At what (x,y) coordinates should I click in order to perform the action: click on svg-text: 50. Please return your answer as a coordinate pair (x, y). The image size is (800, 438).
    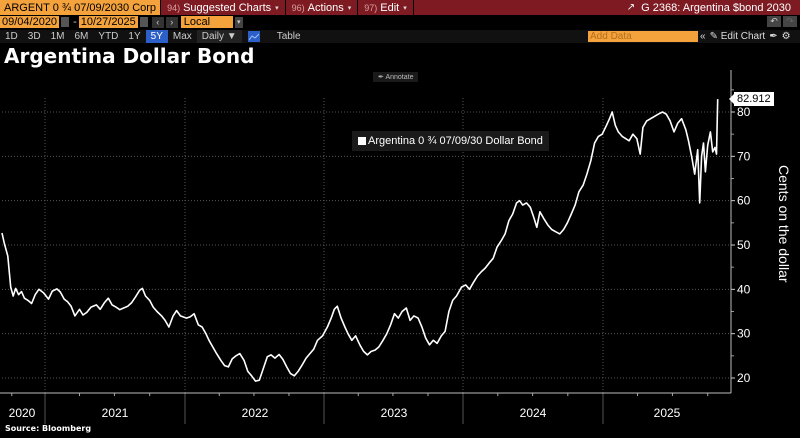
    Looking at the image, I should click on (744, 245).